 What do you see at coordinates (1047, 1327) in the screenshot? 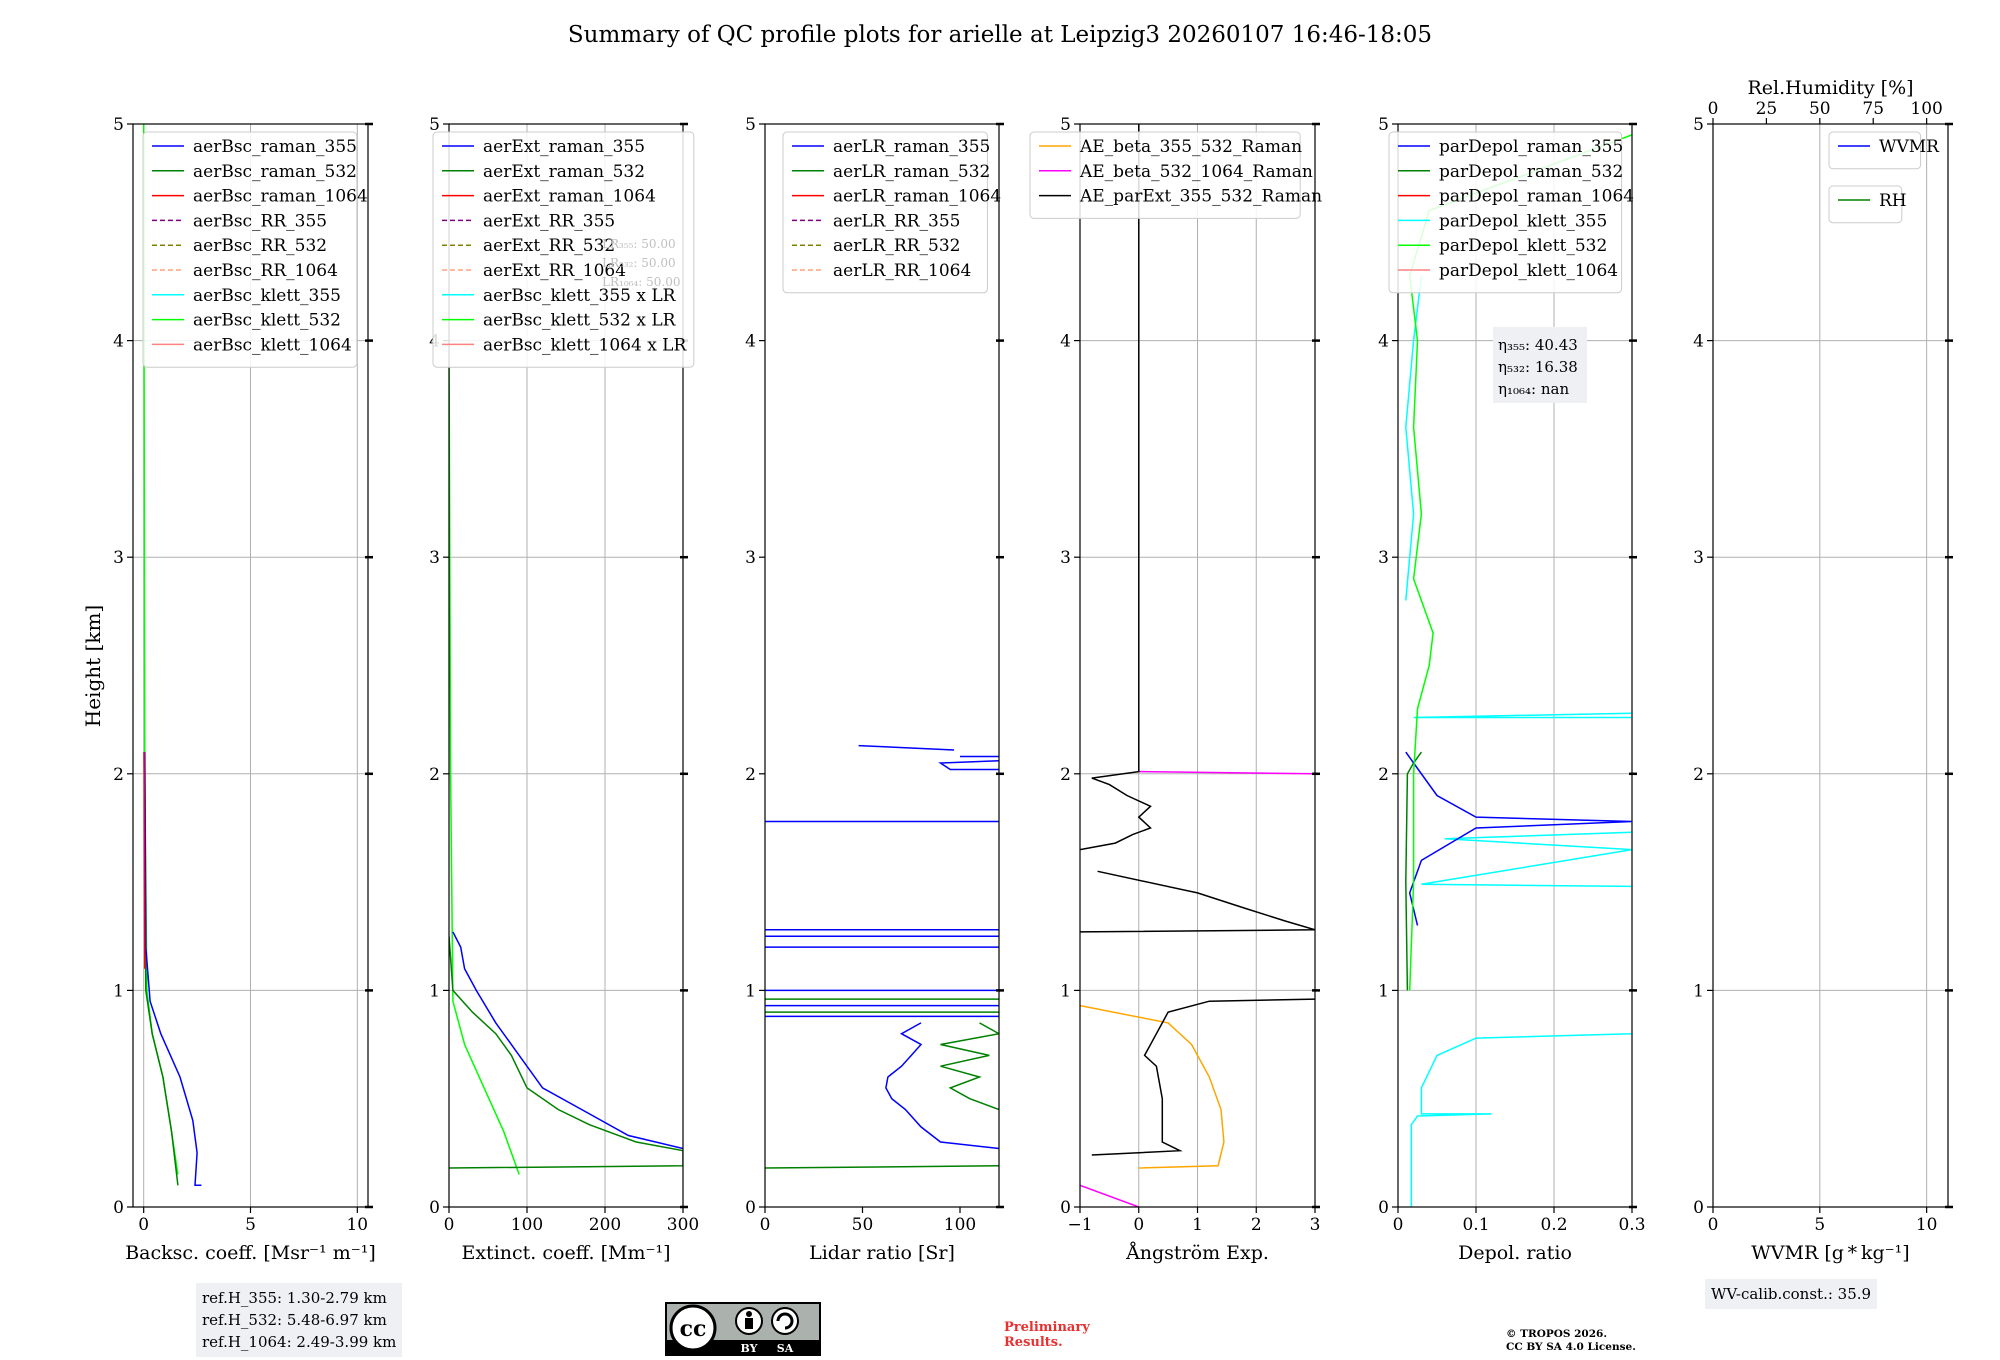
I see `preliminary-line-1: Preliminary` at bounding box center [1047, 1327].